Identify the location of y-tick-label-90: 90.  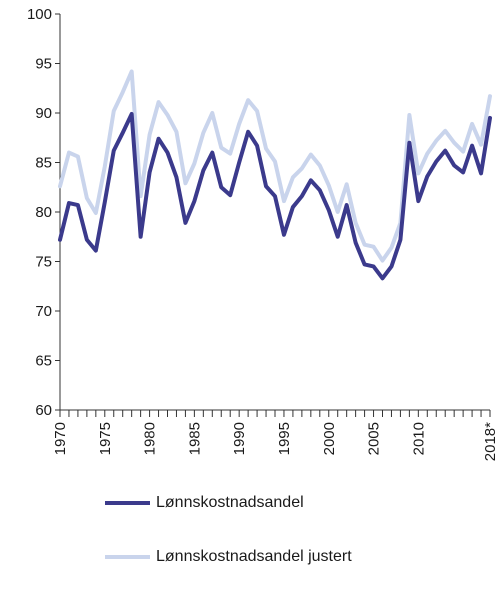
(43, 113).